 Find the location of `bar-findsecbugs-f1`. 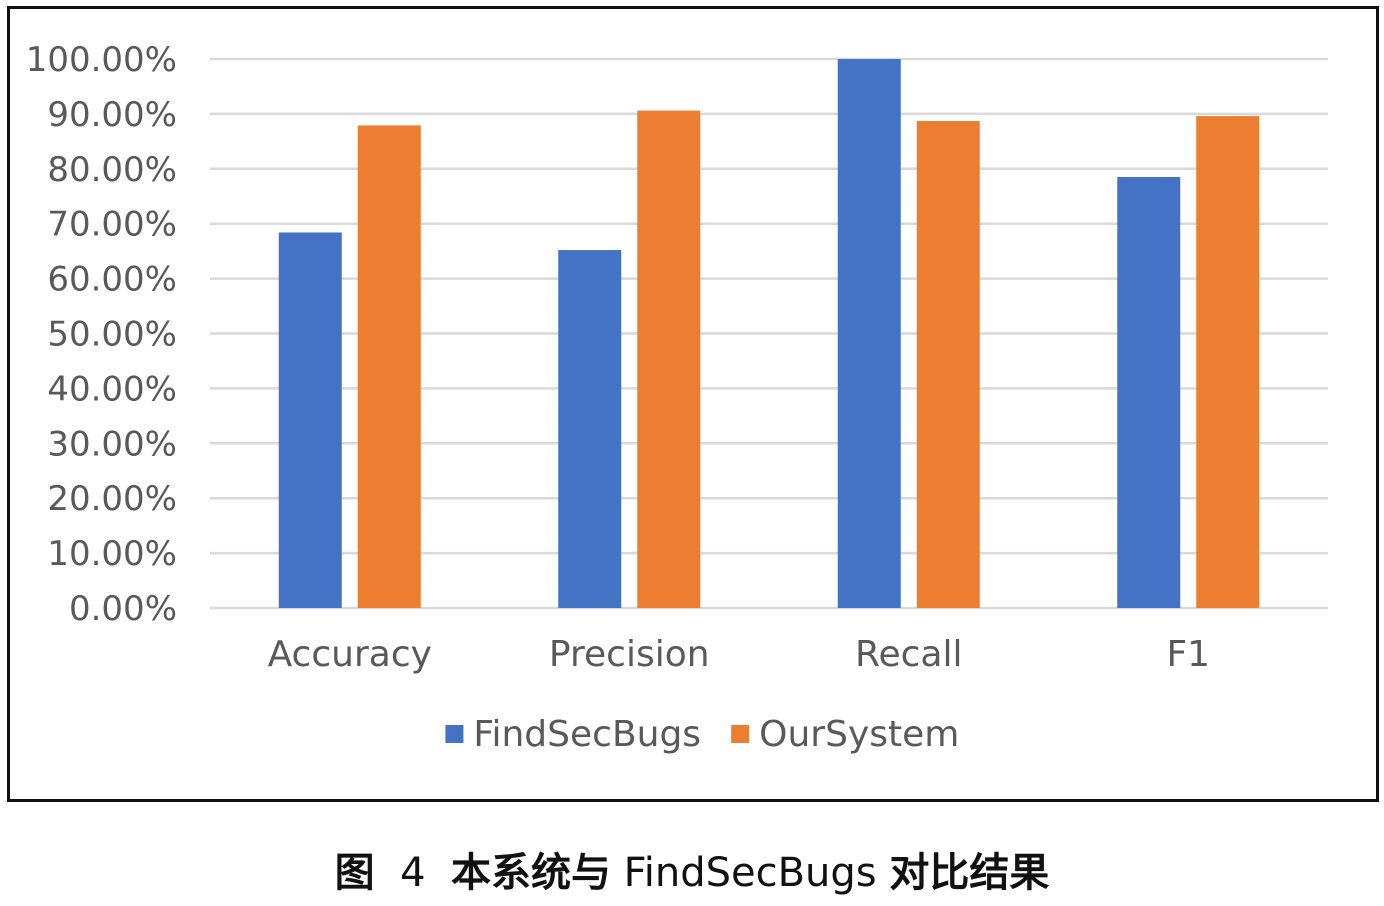

bar-findsecbugs-f1 is located at coordinates (1149, 392).